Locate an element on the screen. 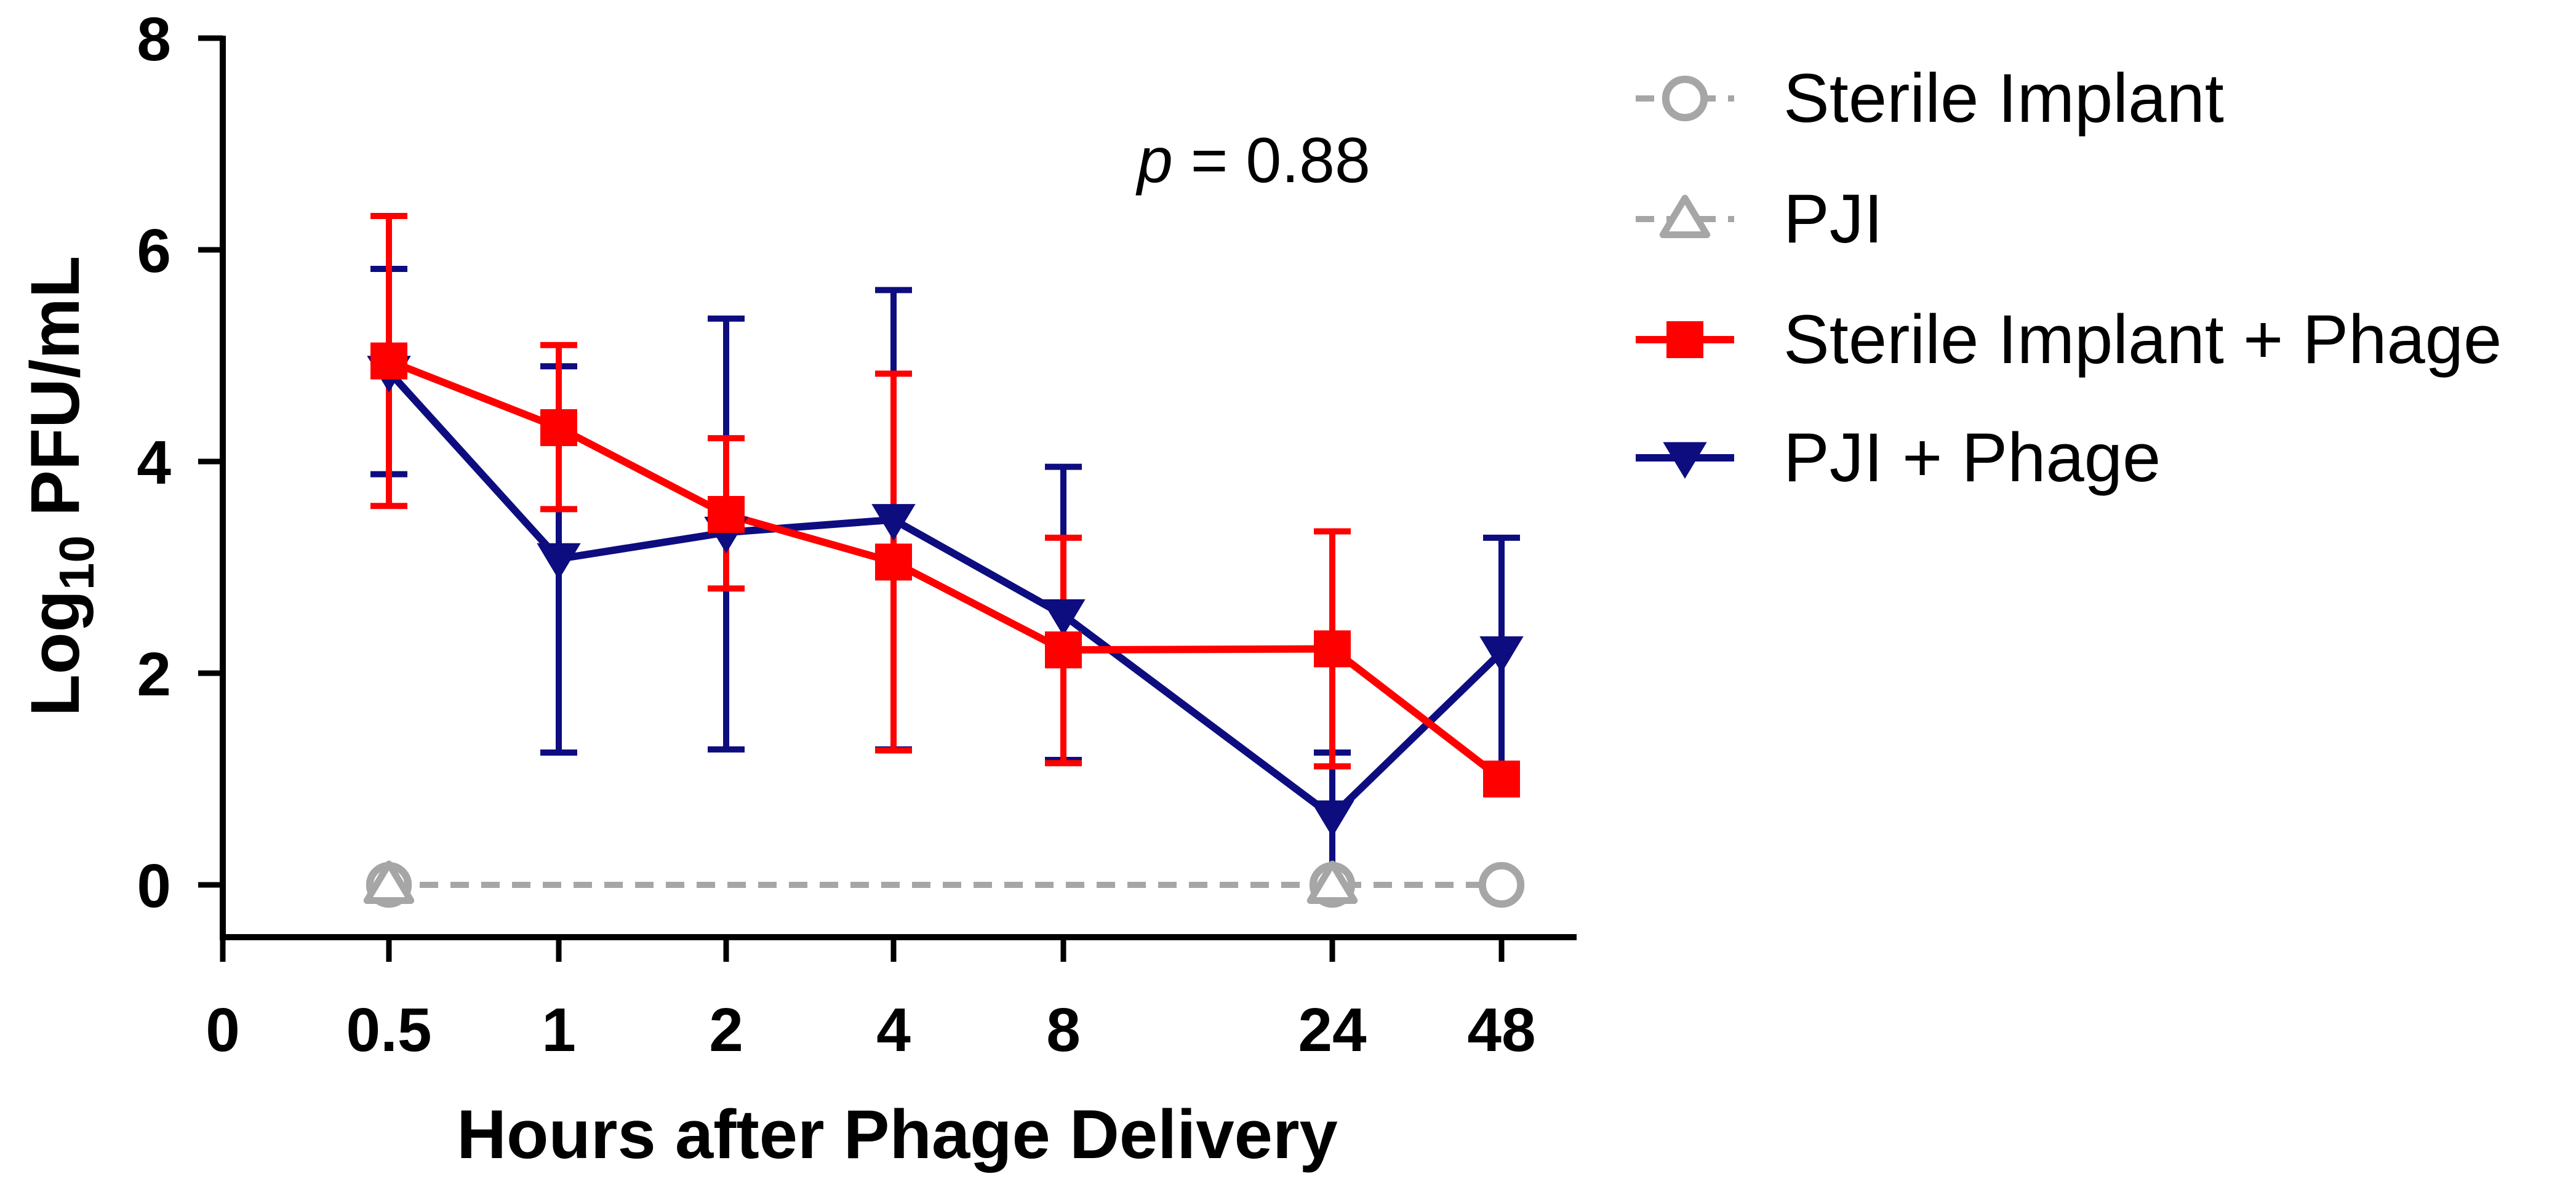 The image size is (2576, 1195). x-tick-label-8: 8 is located at coordinates (1063, 1030).